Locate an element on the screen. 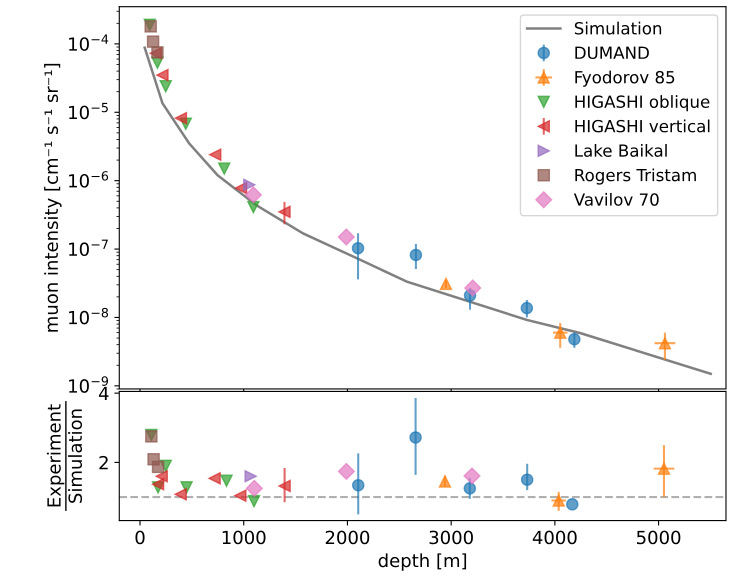 The height and width of the screenshot is (581, 730). legend-label: Simulation is located at coordinates (618, 28).